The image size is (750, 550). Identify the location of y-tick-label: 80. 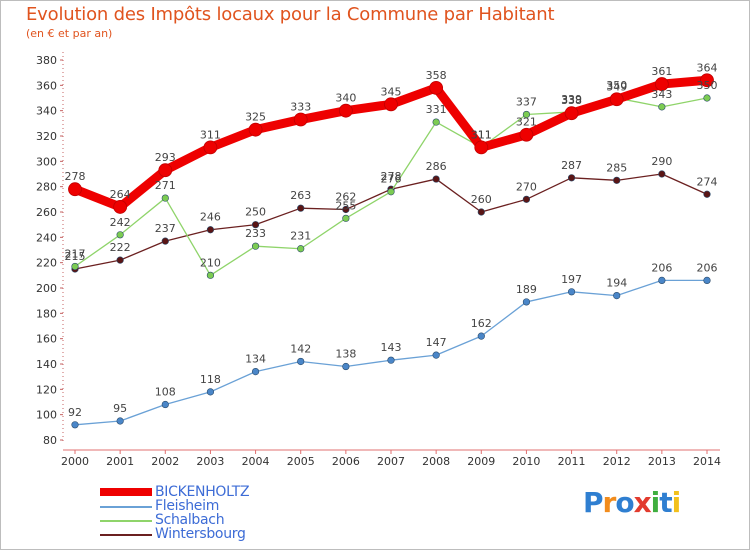
(50, 440).